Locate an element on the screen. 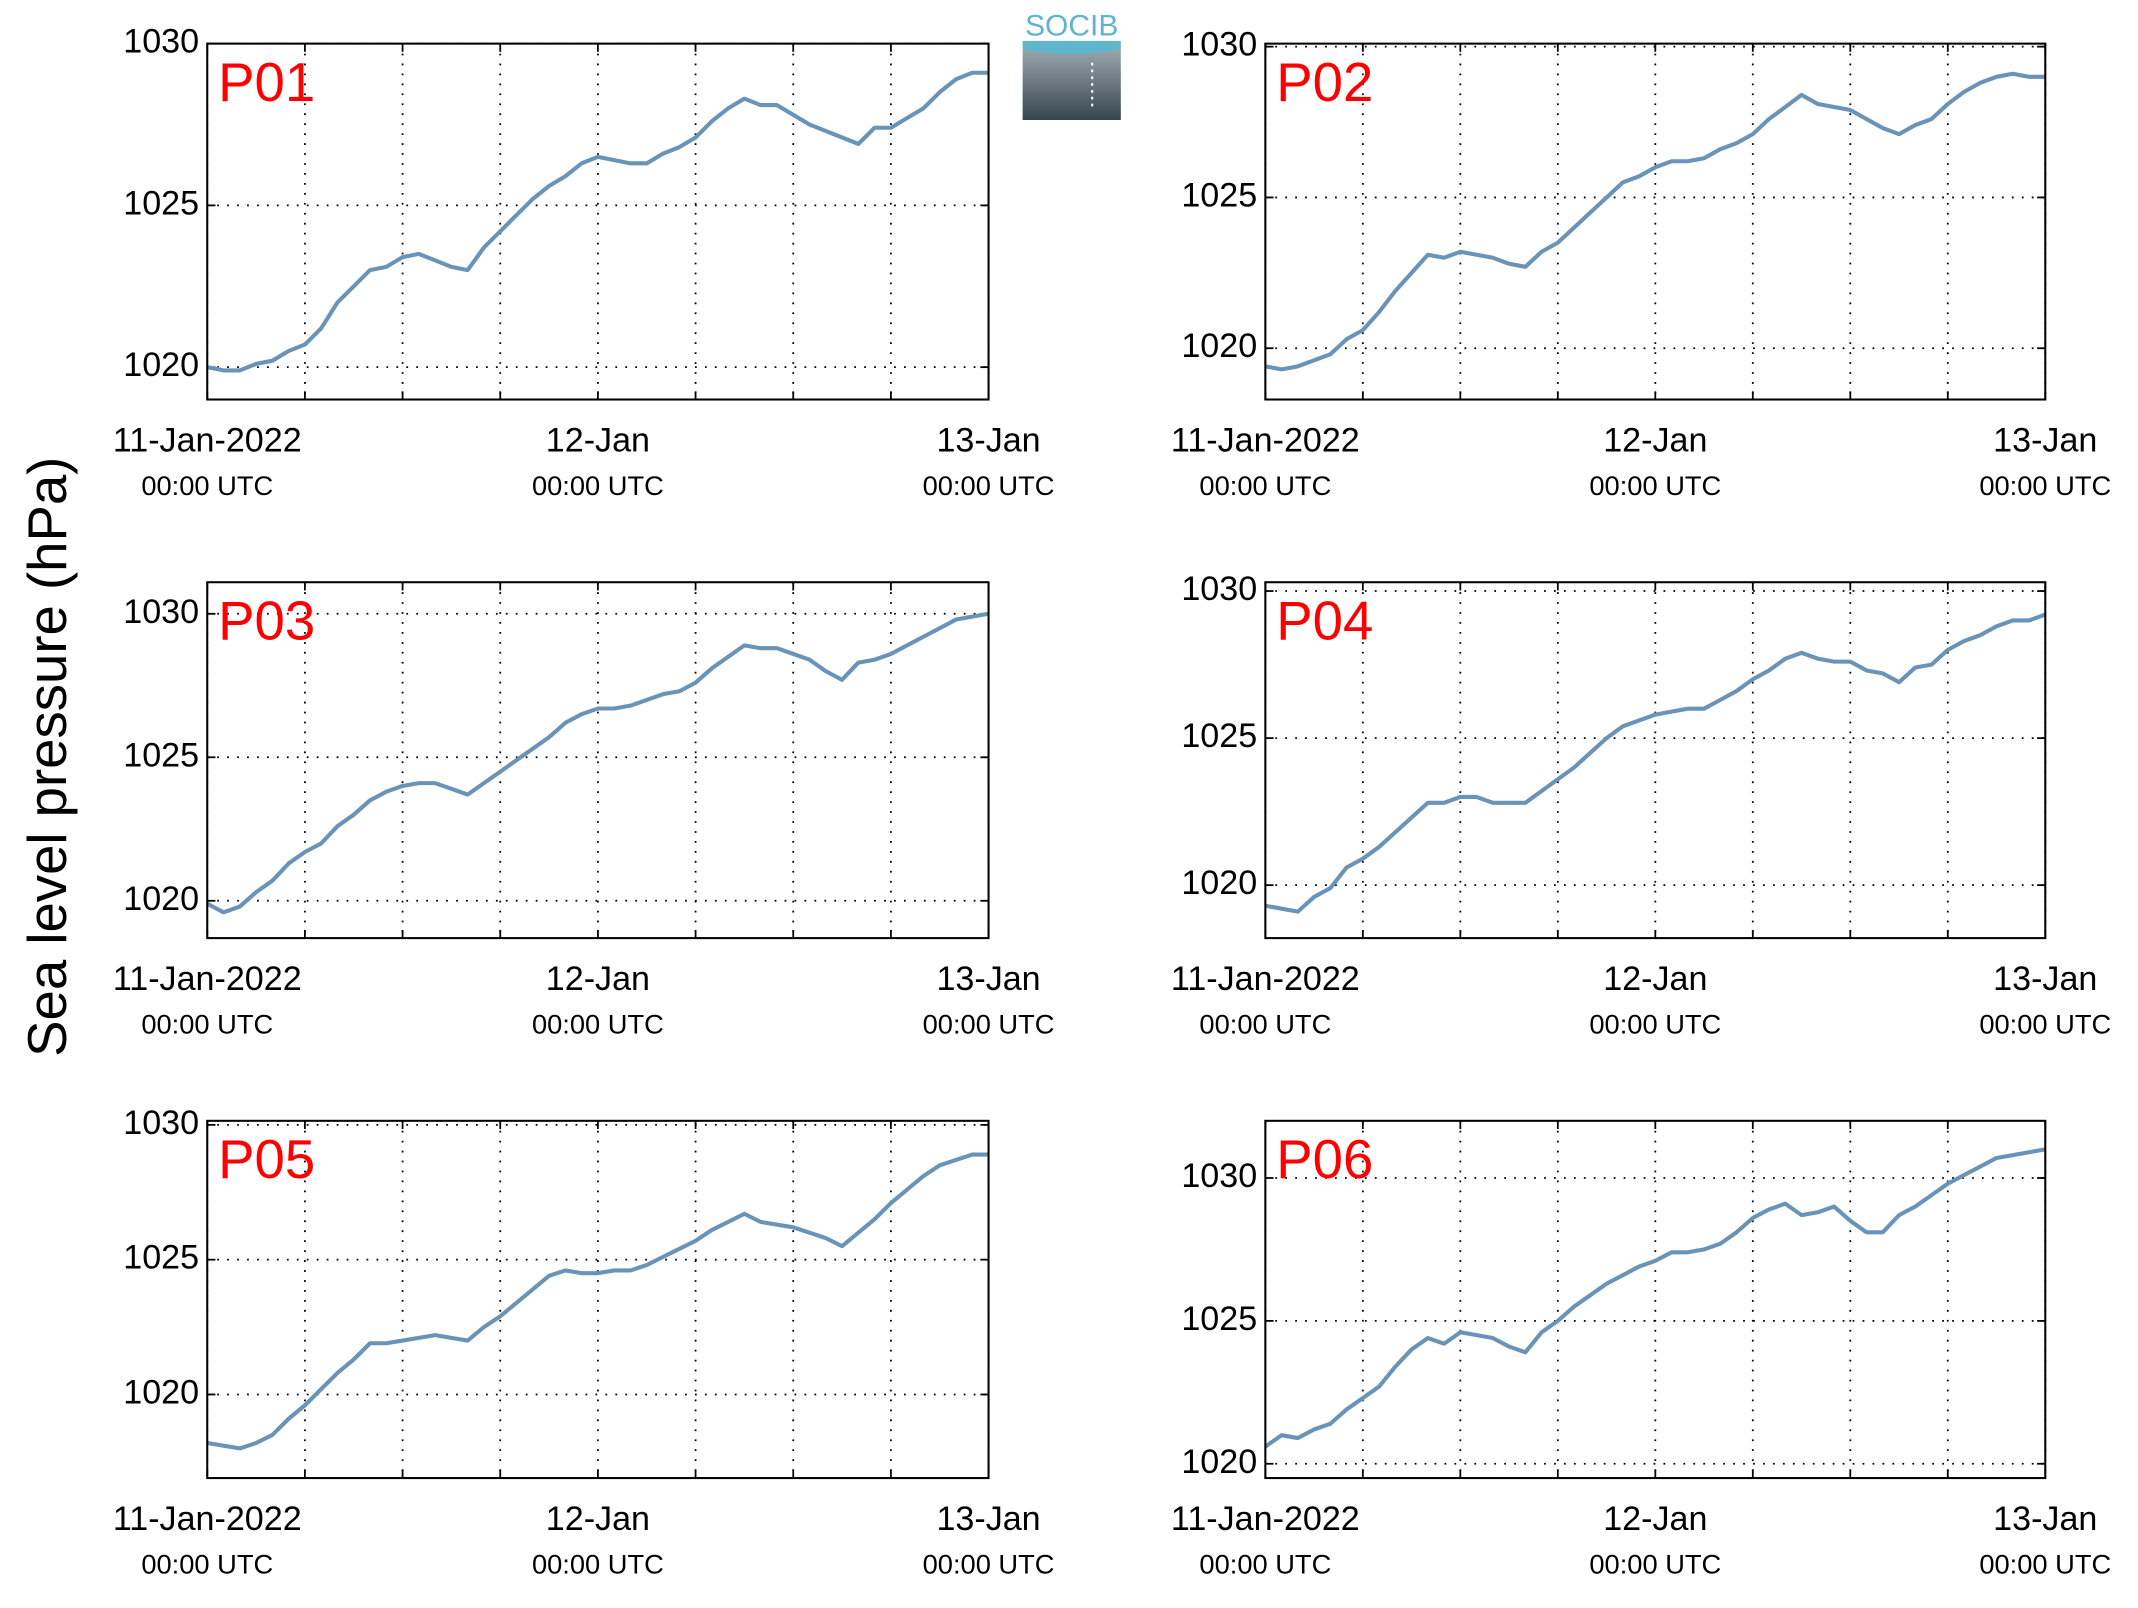 This screenshot has width=2138, height=1608. panel-title: P02 is located at coordinates (1324, 82).